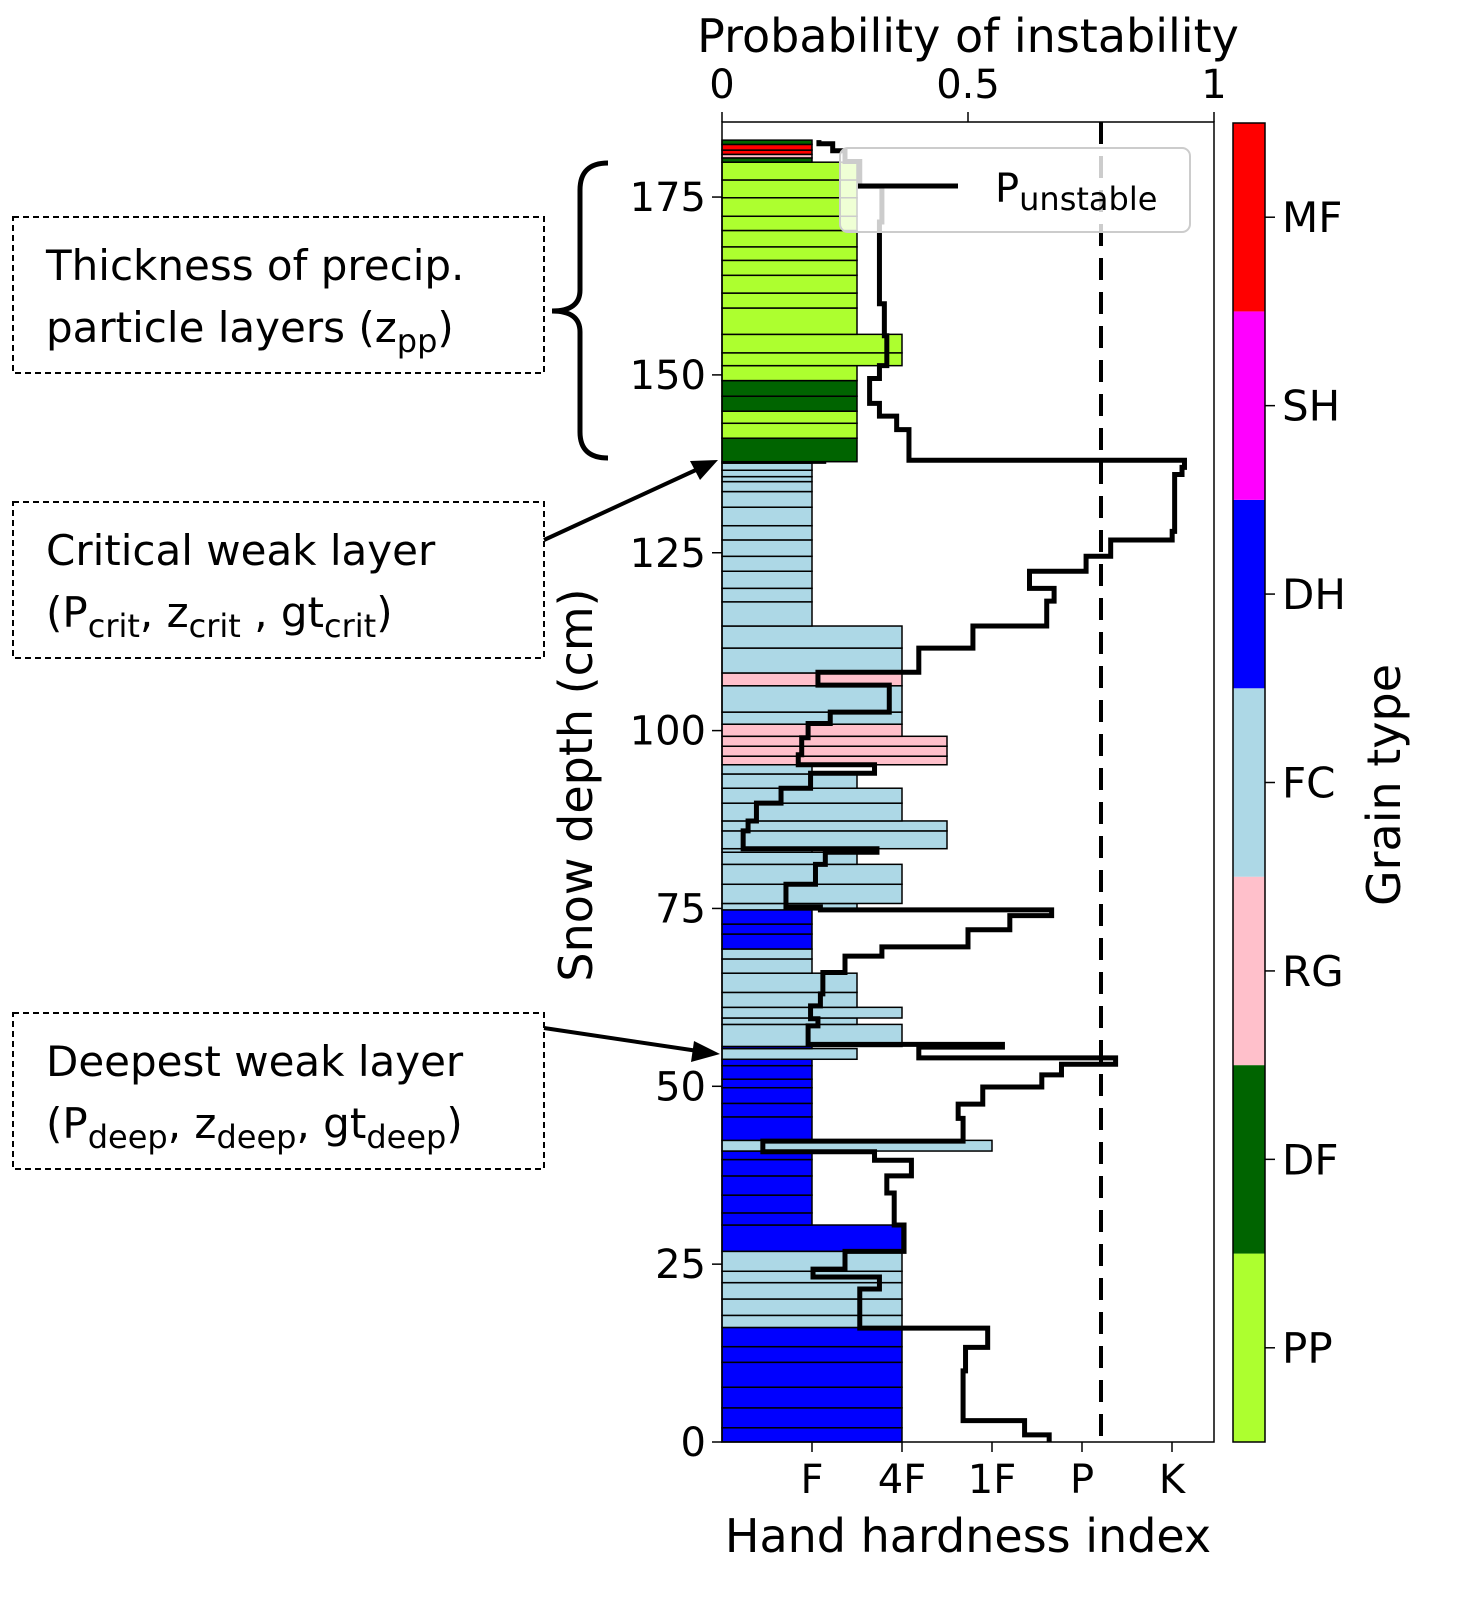 This screenshot has height=1604, width=1461. Describe the element at coordinates (1088, 199) in the screenshot. I see `legend-label-sub: unstable` at that location.